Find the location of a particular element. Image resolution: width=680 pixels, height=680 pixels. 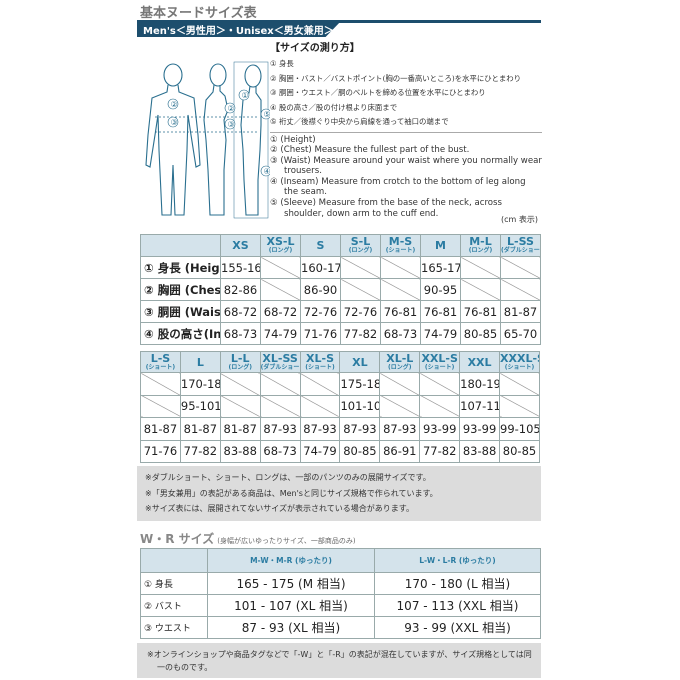

table-row: ① 身長 (Height)155-165 160-170 165-175 is located at coordinates (340, 267).